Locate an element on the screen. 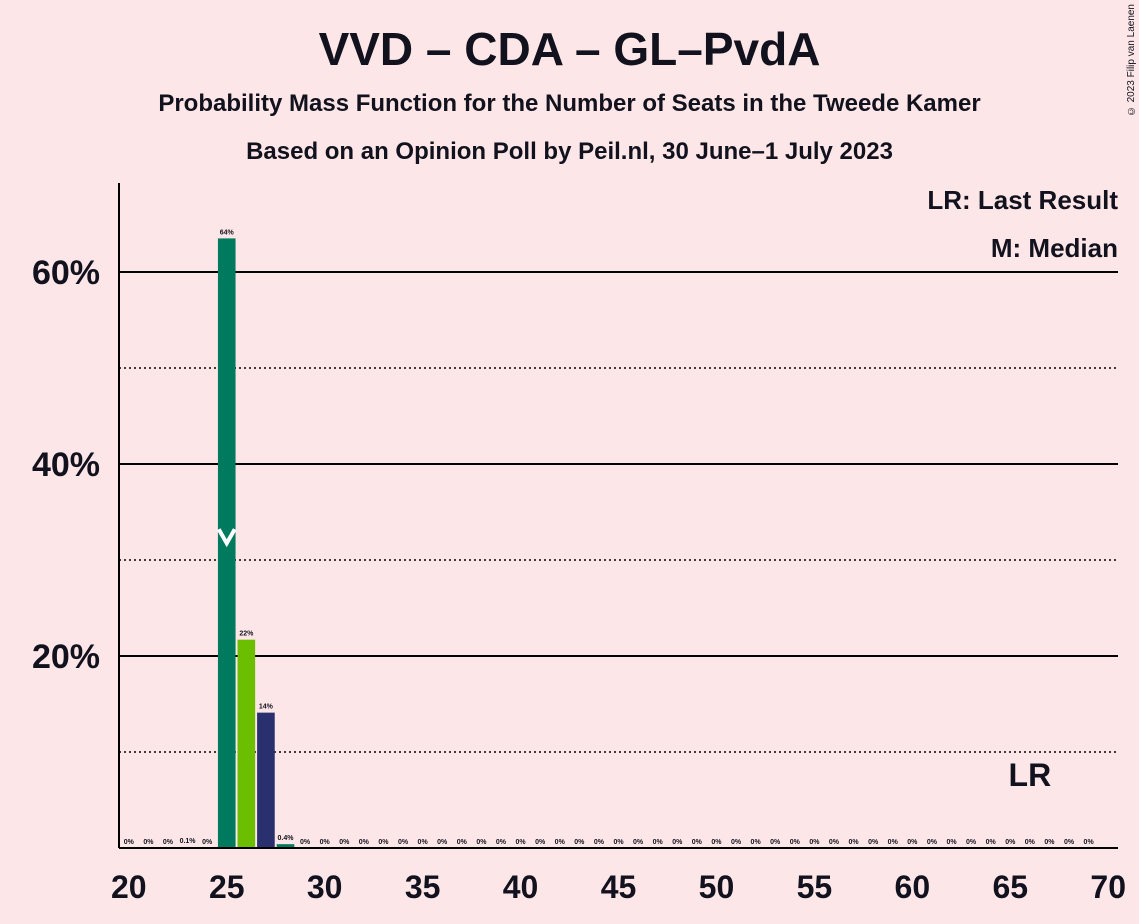 The height and width of the screenshot is (924, 1139). x-tick-label: 40 is located at coordinates (521, 887).